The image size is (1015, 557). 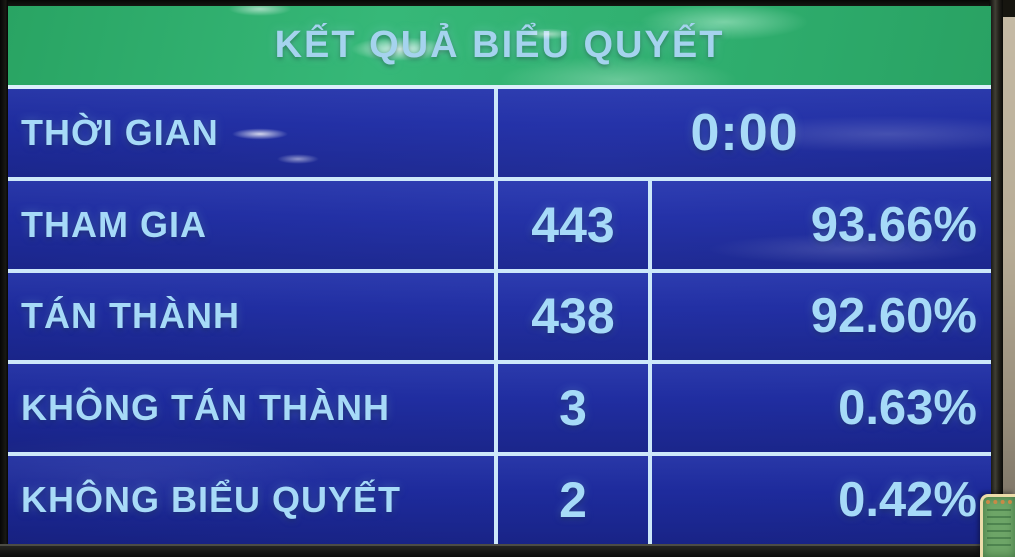 I want to click on row-label: THỜI GIAN, so click(x=120, y=132).